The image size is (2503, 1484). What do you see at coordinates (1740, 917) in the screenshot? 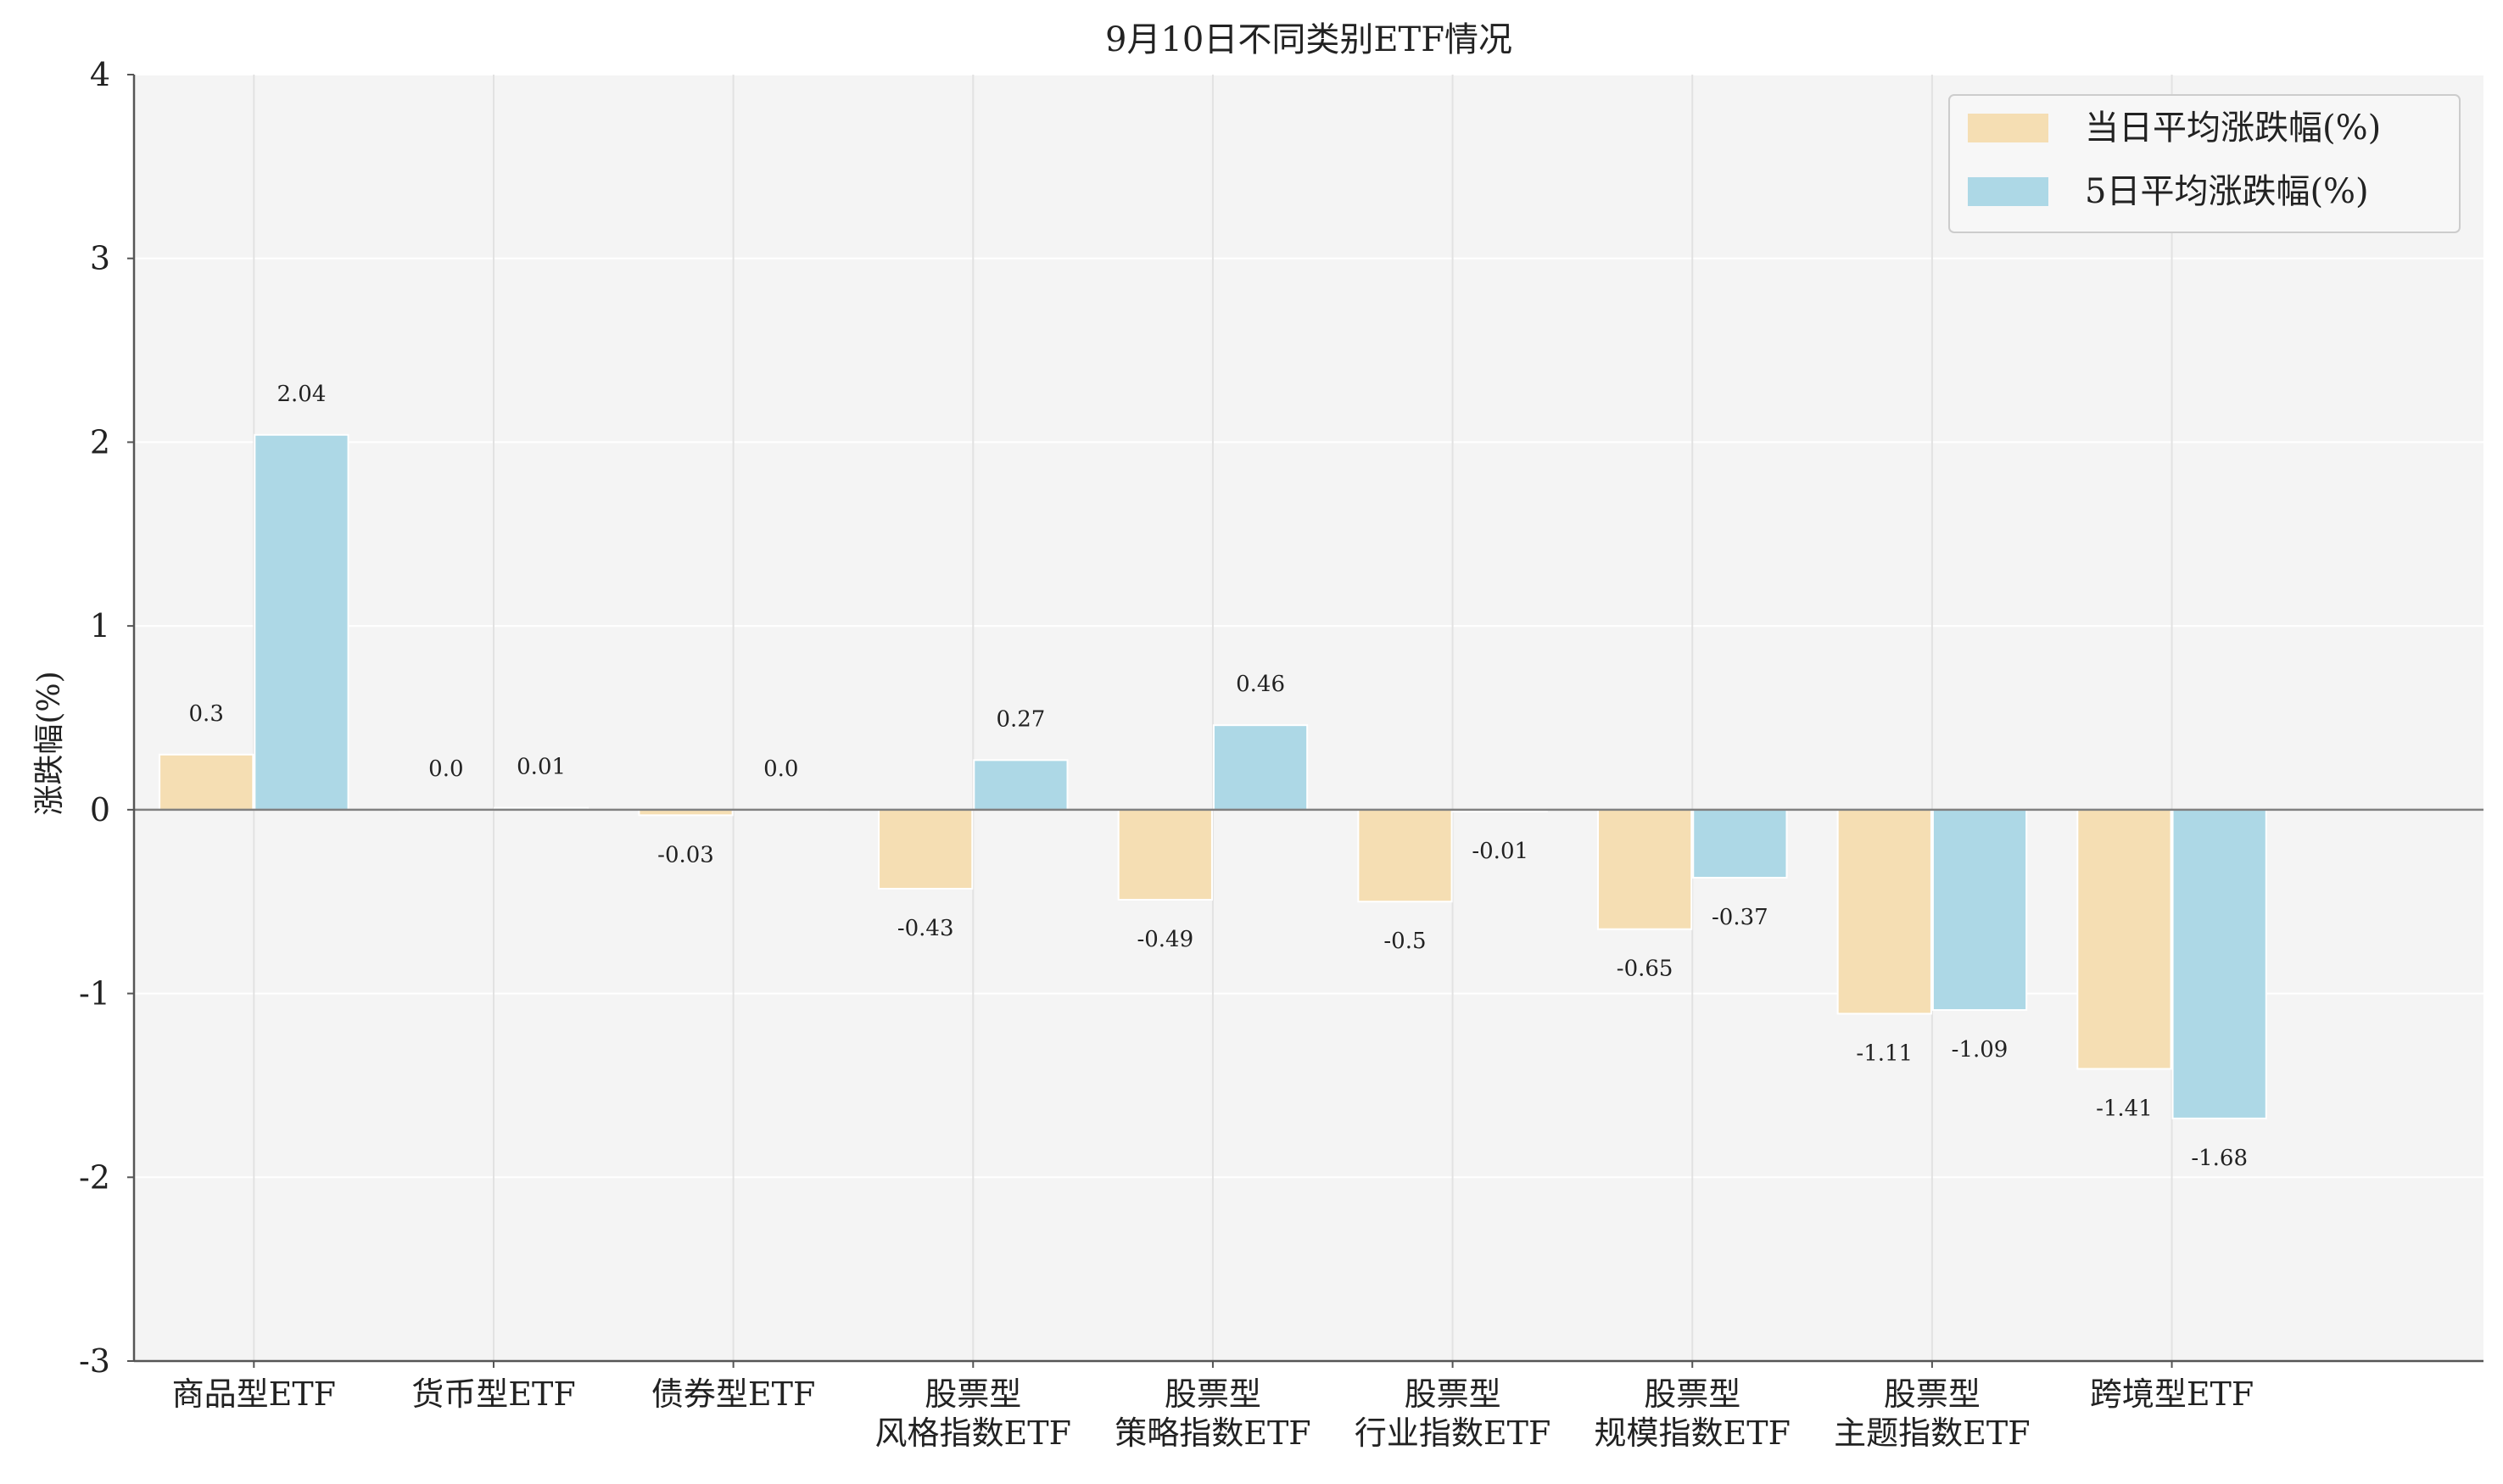
I see `data-label: -0.37` at bounding box center [1740, 917].